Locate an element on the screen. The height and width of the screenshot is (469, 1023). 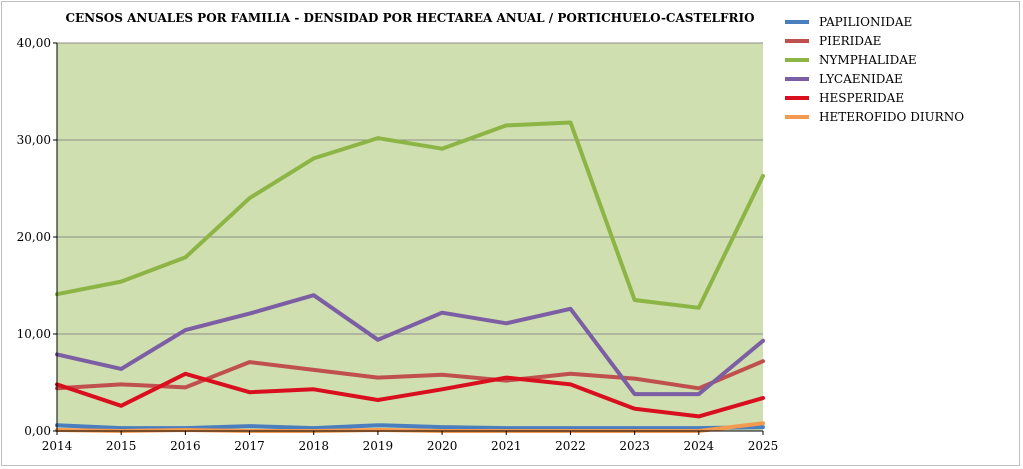
x-tick-label: 2015 is located at coordinates (121, 446).